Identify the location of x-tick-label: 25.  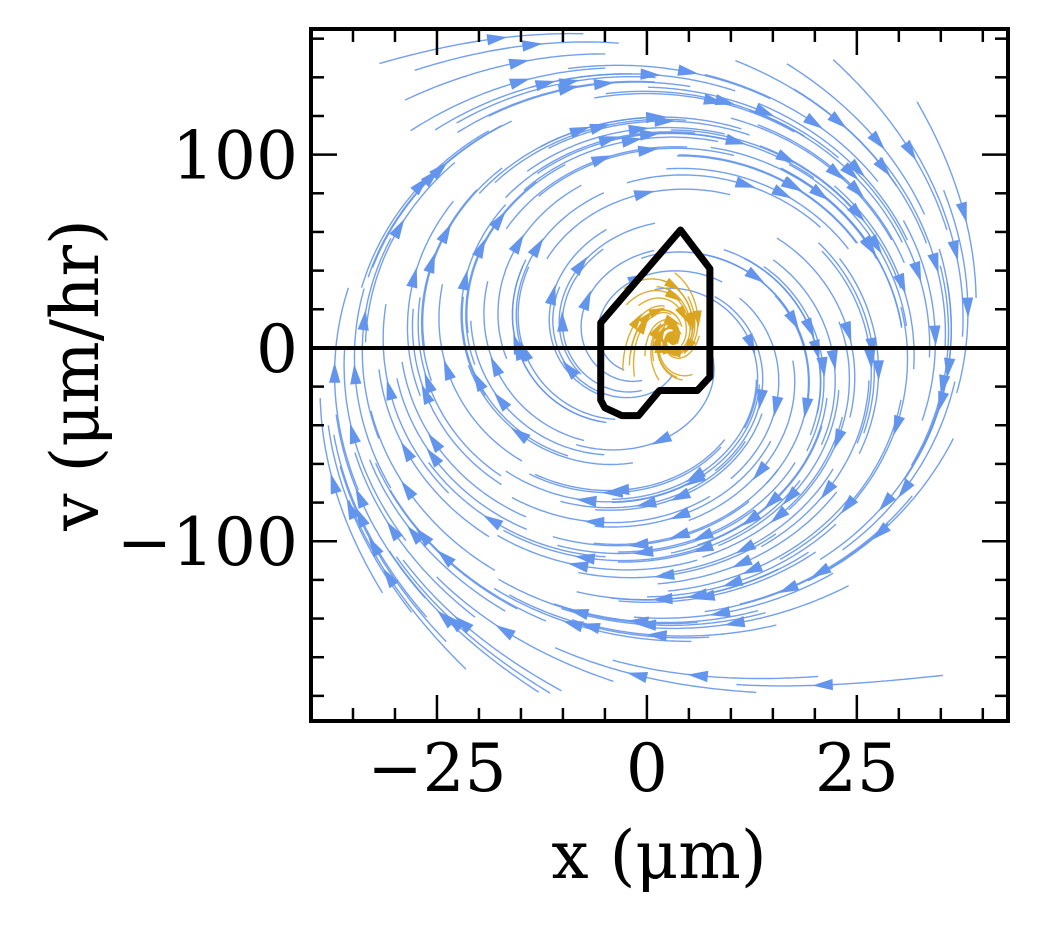
(857, 768).